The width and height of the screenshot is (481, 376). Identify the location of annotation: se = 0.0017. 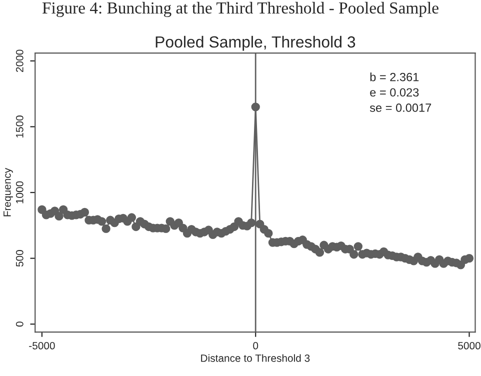
(401, 108).